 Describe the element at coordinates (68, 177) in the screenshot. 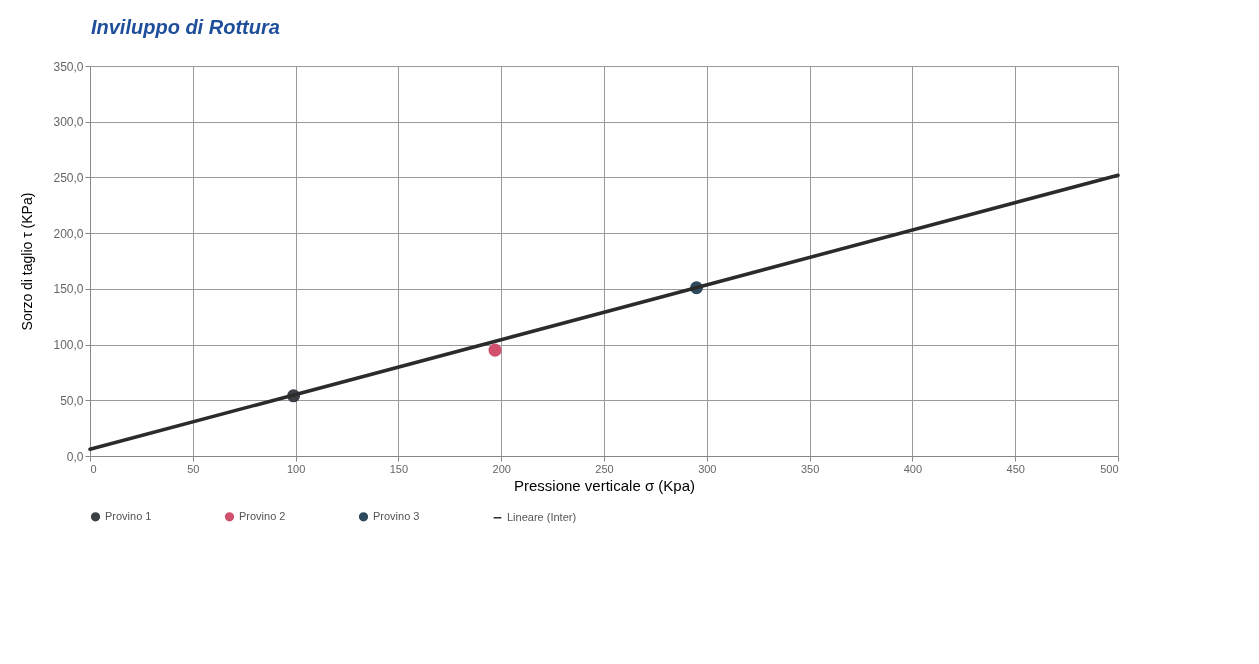

I see `y-tick-label: 250,0` at that location.